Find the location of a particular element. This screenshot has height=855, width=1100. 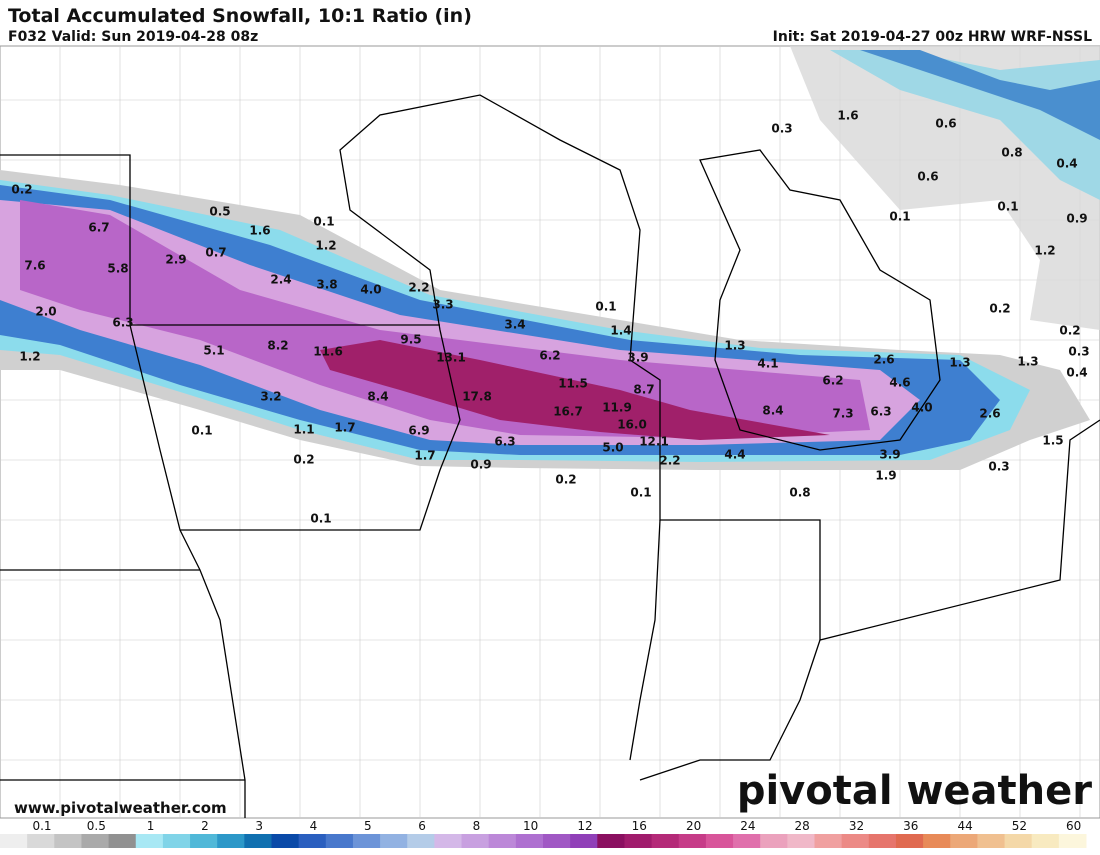

snowfall-label: 1.6 is located at coordinates (259, 231).